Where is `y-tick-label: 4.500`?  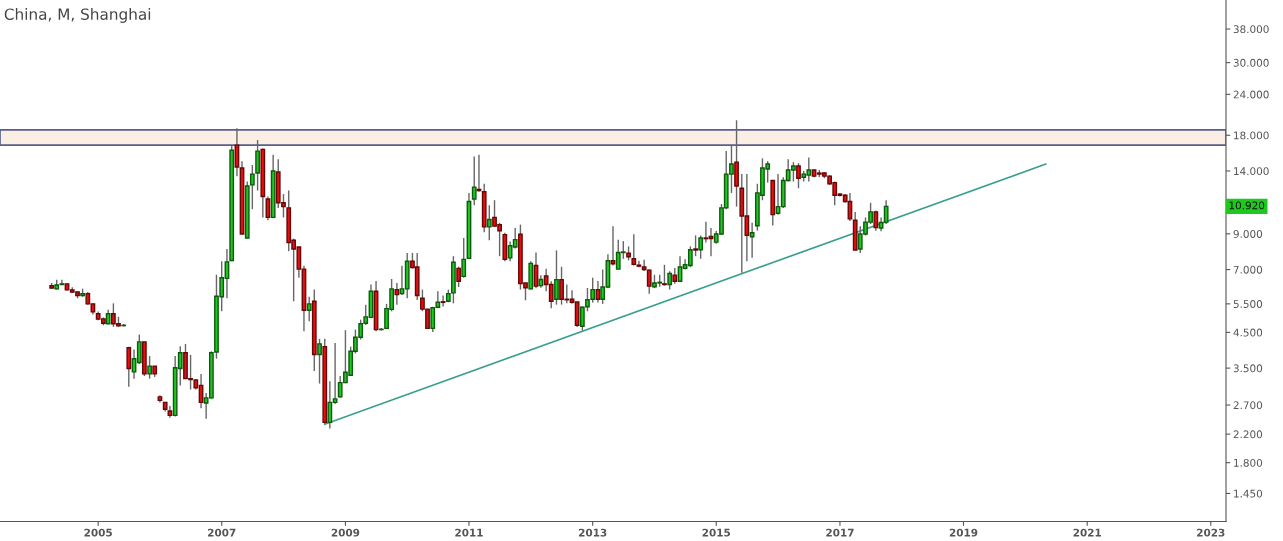
y-tick-label: 4.500 is located at coordinates (1248, 332).